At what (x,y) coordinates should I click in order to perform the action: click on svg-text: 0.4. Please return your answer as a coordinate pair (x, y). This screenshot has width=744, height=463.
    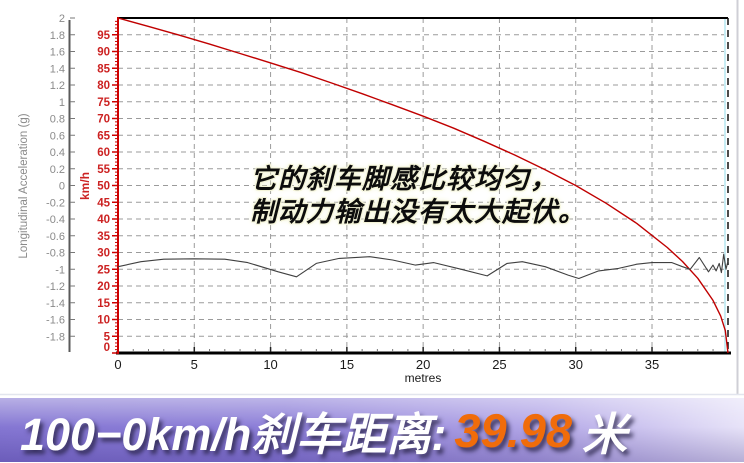
    Looking at the image, I should click on (57, 153).